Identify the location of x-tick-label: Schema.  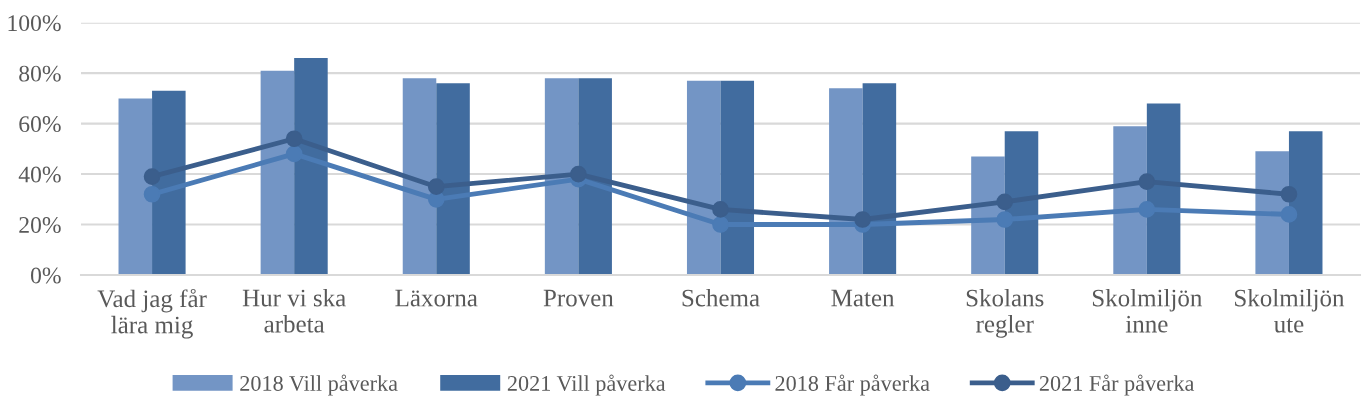
(721, 297).